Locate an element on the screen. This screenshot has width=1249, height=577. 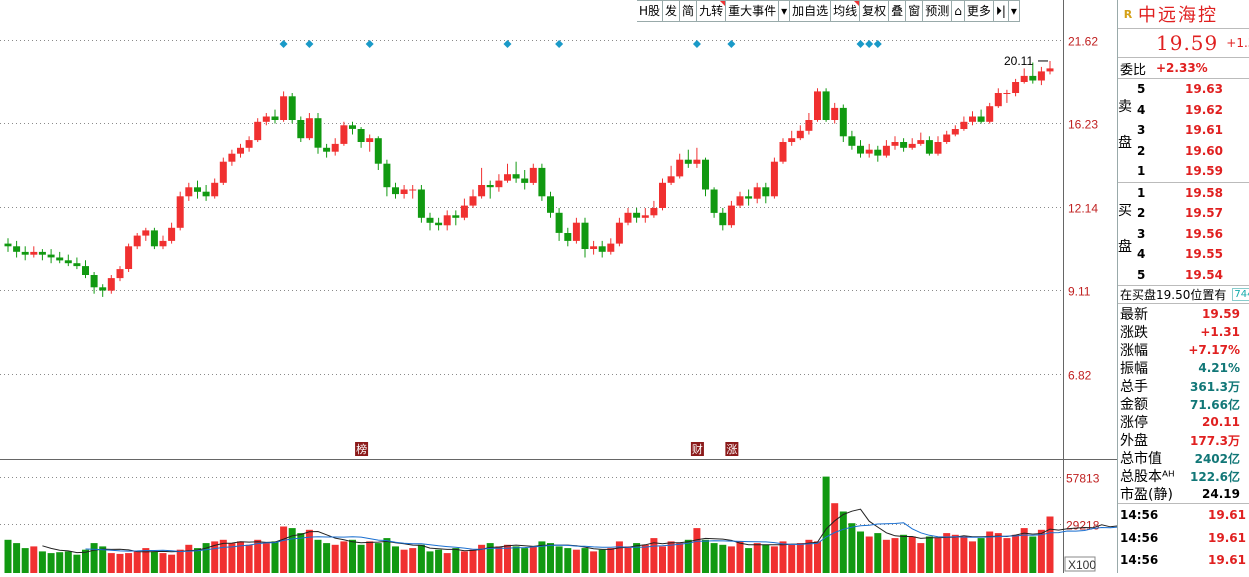
tb-more: 更多 is located at coordinates (979, 11).